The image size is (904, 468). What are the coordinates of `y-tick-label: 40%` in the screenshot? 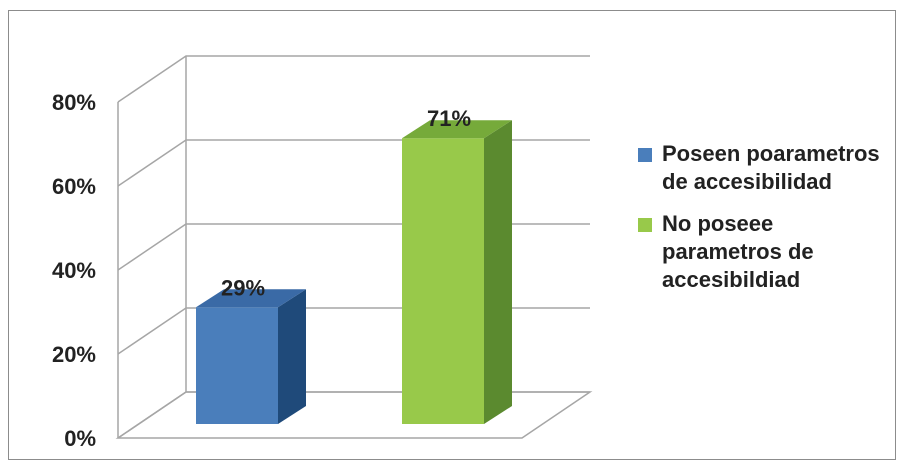 It's located at (74, 270).